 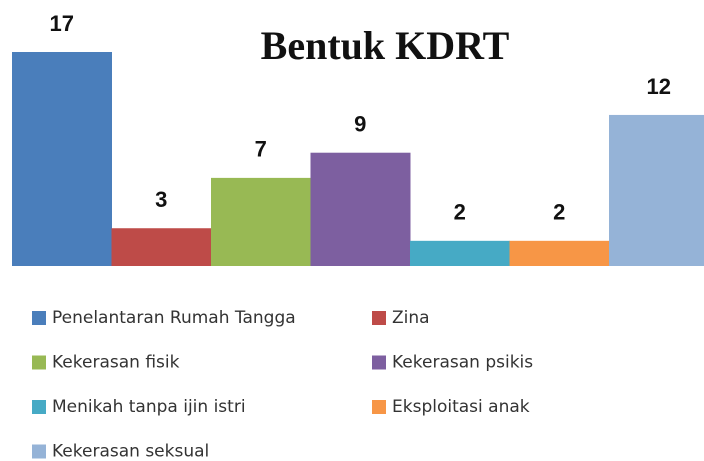 What do you see at coordinates (462, 363) in the screenshot?
I see `legend-label: Kekerasan psikis` at bounding box center [462, 363].